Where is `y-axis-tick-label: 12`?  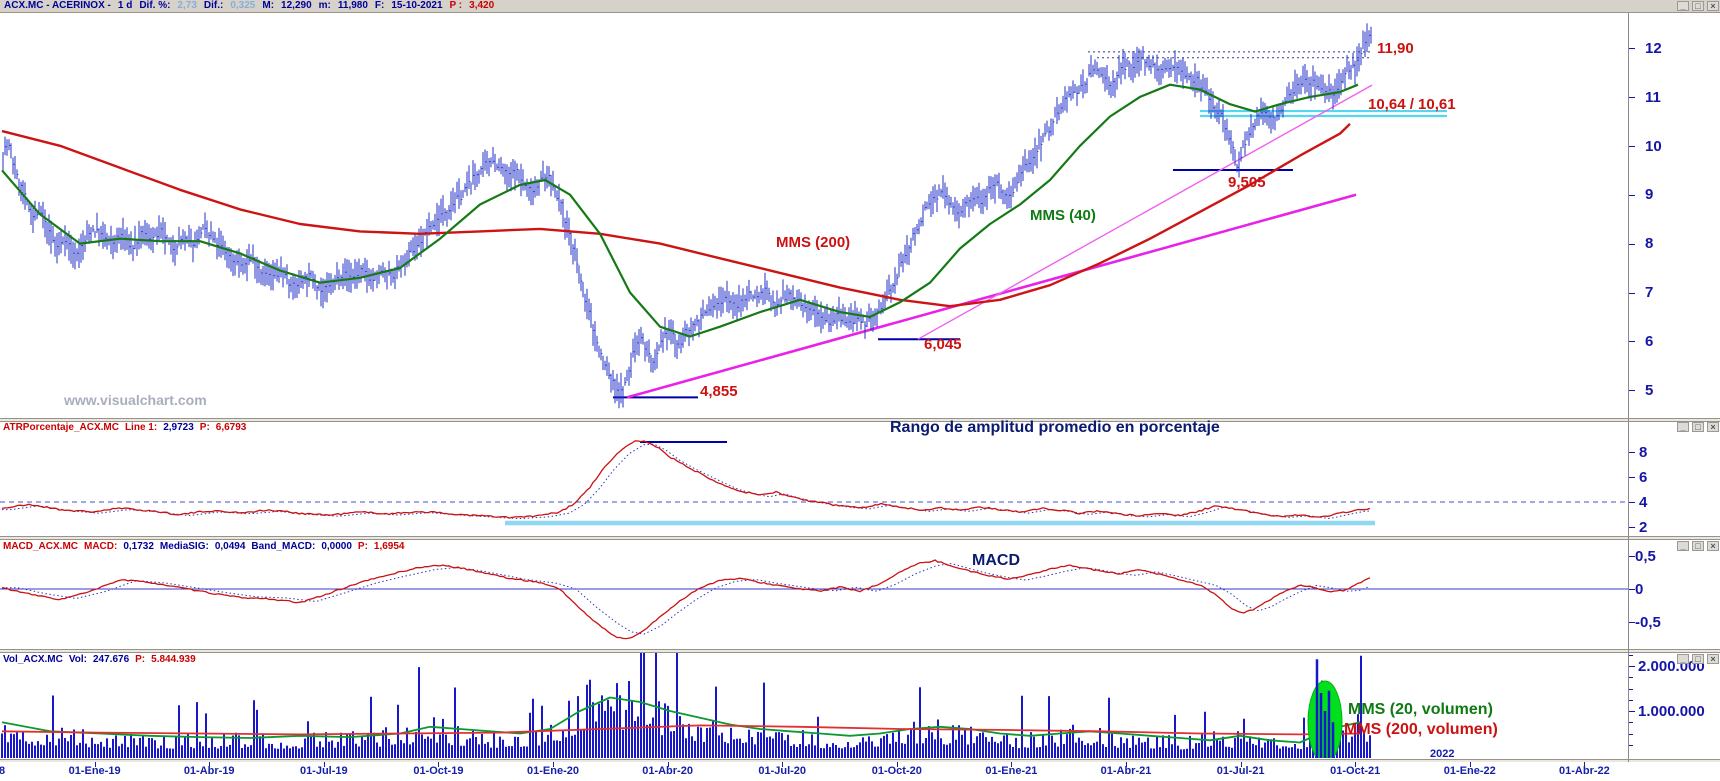
y-axis-tick-label: 12 is located at coordinates (1653, 48).